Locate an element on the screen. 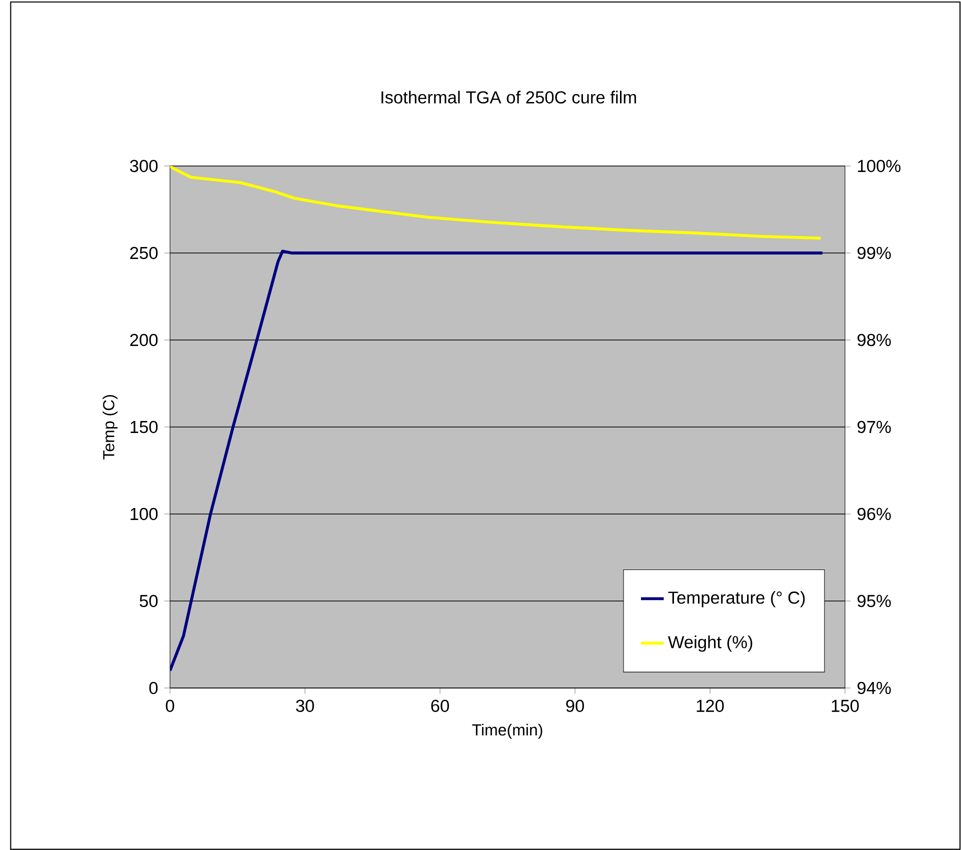 The image size is (961, 850). y2-tick-label: 97% is located at coordinates (874, 427).